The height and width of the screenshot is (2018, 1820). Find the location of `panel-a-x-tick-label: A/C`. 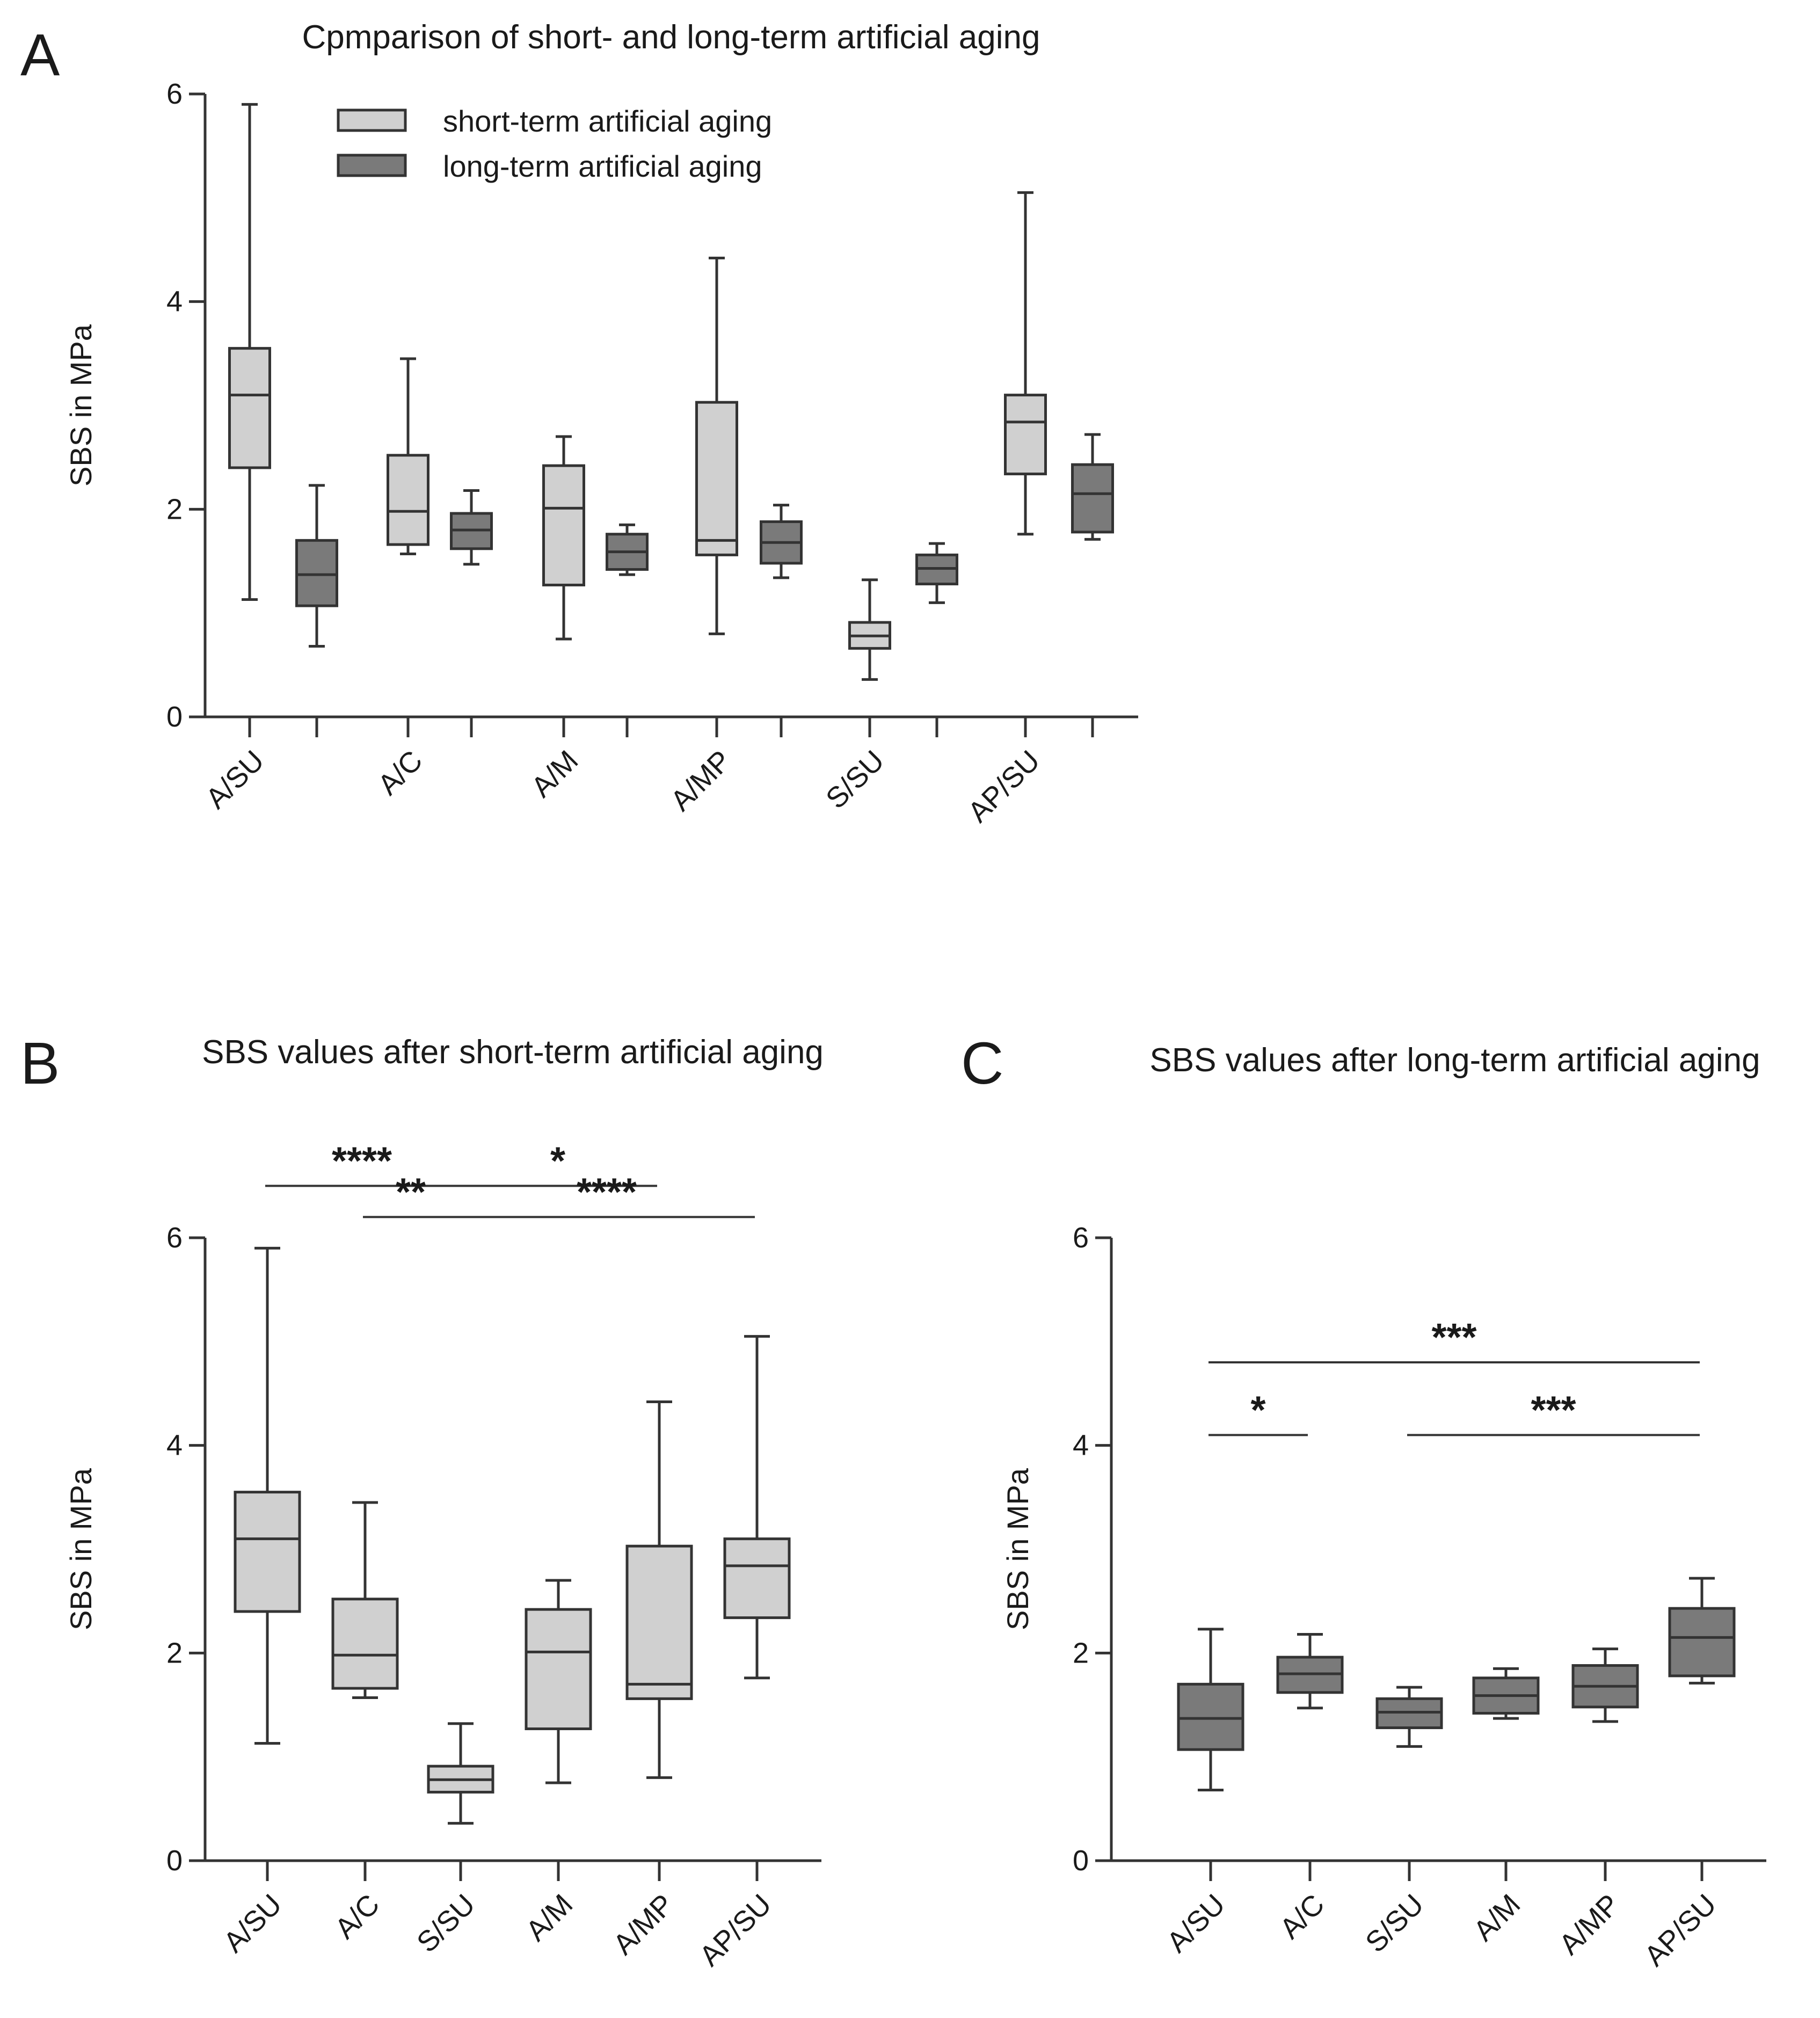

panel-a-x-tick-label: A/C is located at coordinates (400, 773).